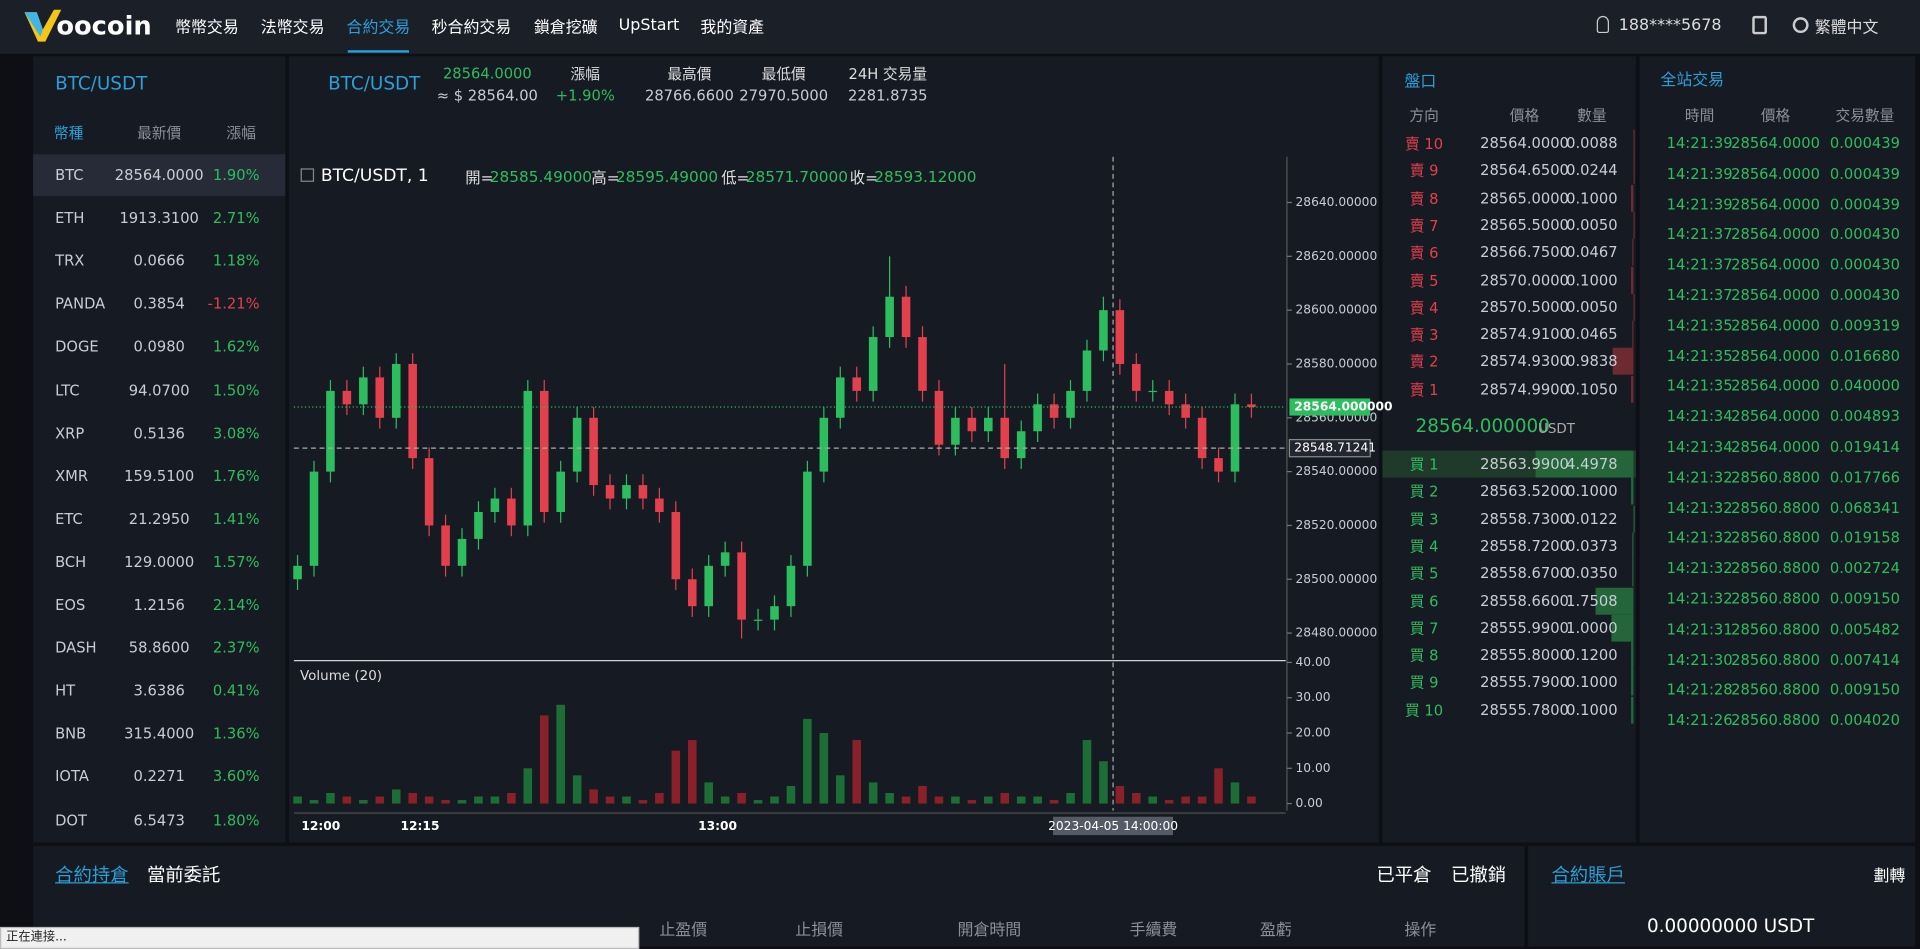 The width and height of the screenshot is (1920, 949). What do you see at coordinates (307, 175) in the screenshot?
I see `collapse-icon` at bounding box center [307, 175].